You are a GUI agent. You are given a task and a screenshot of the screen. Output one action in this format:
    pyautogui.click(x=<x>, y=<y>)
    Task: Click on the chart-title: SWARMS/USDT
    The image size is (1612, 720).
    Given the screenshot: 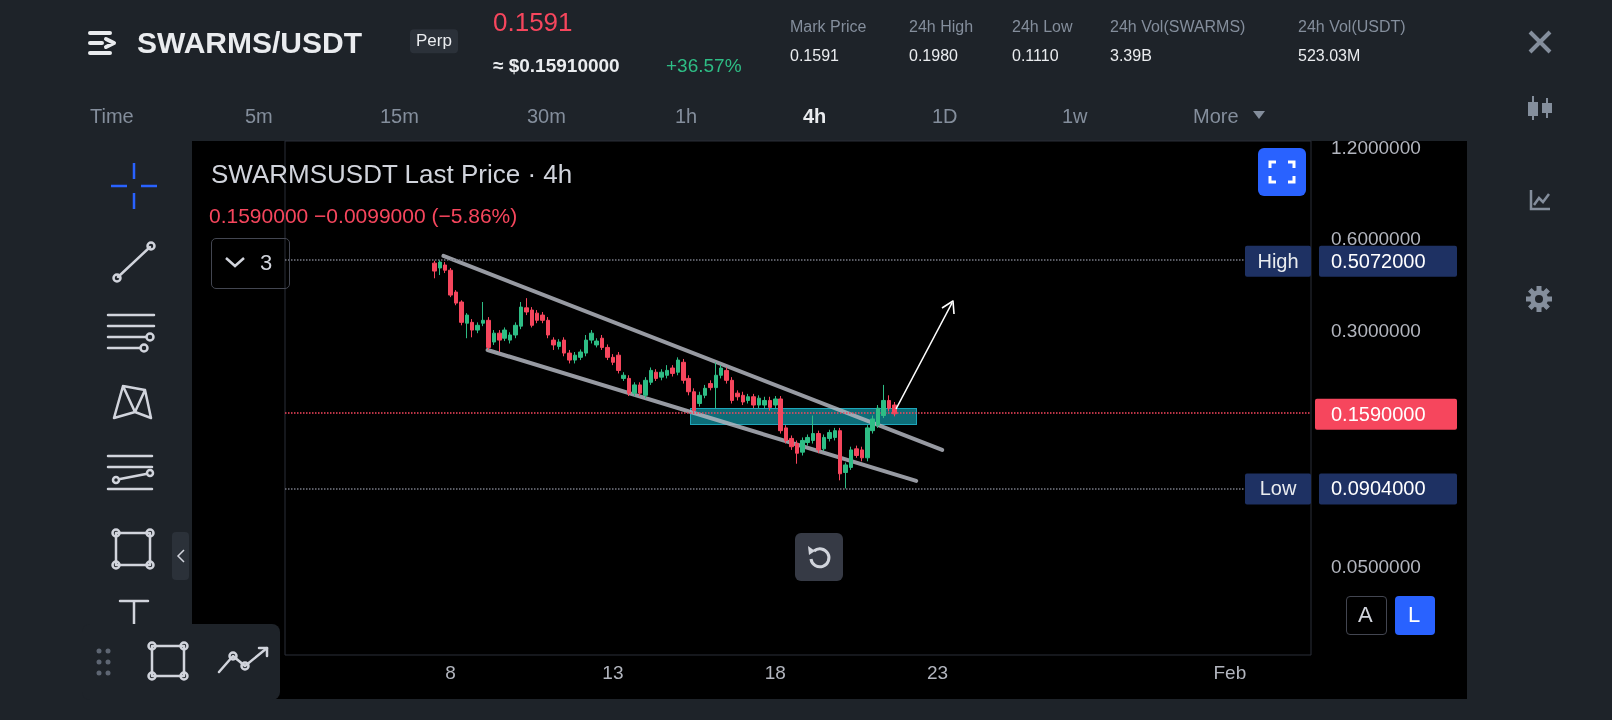 What is the action you would take?
    pyautogui.click(x=249, y=43)
    